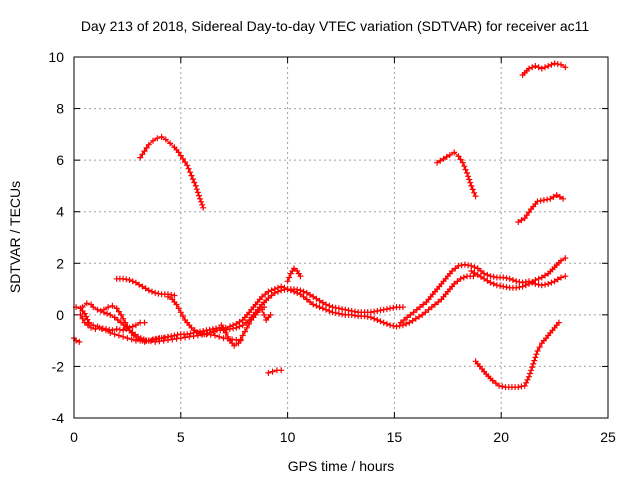 This screenshot has width=640, height=480. What do you see at coordinates (15, 237) in the screenshot?
I see `y-axis-label: SDTVAR / TECUs` at bounding box center [15, 237].